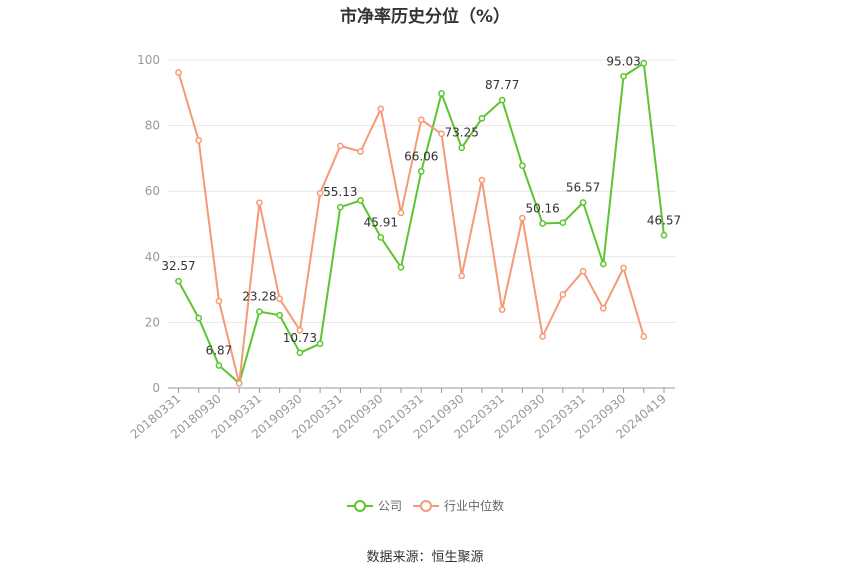 The height and width of the screenshot is (575, 850). Describe the element at coordinates (542, 208) in the screenshot. I see `data-label: 50.16` at that location.